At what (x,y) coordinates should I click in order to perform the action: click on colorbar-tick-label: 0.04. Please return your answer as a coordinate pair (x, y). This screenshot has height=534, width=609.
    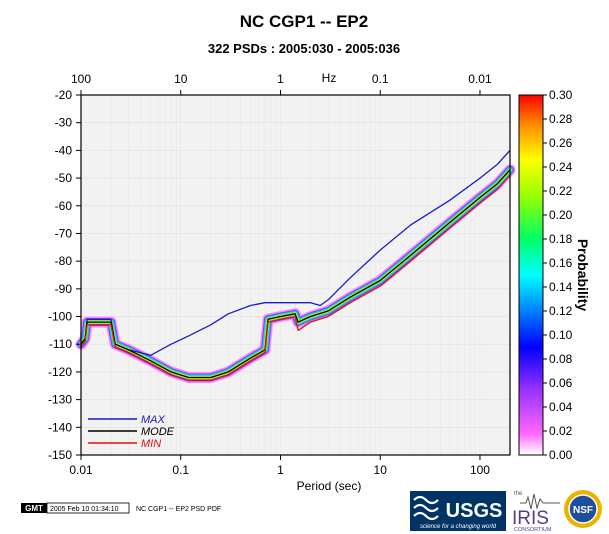
    Looking at the image, I should click on (561, 407).